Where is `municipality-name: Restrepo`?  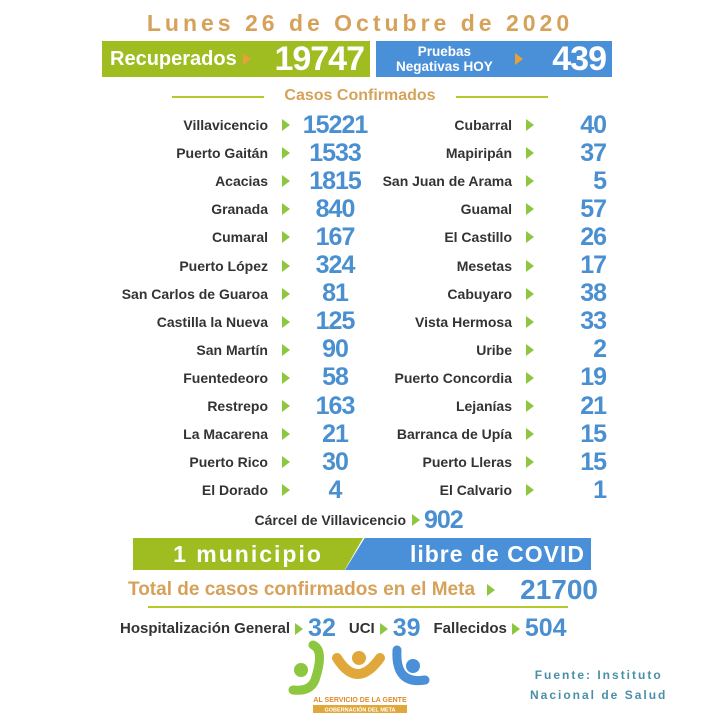
municipality-name: Restrepo is located at coordinates (237, 406).